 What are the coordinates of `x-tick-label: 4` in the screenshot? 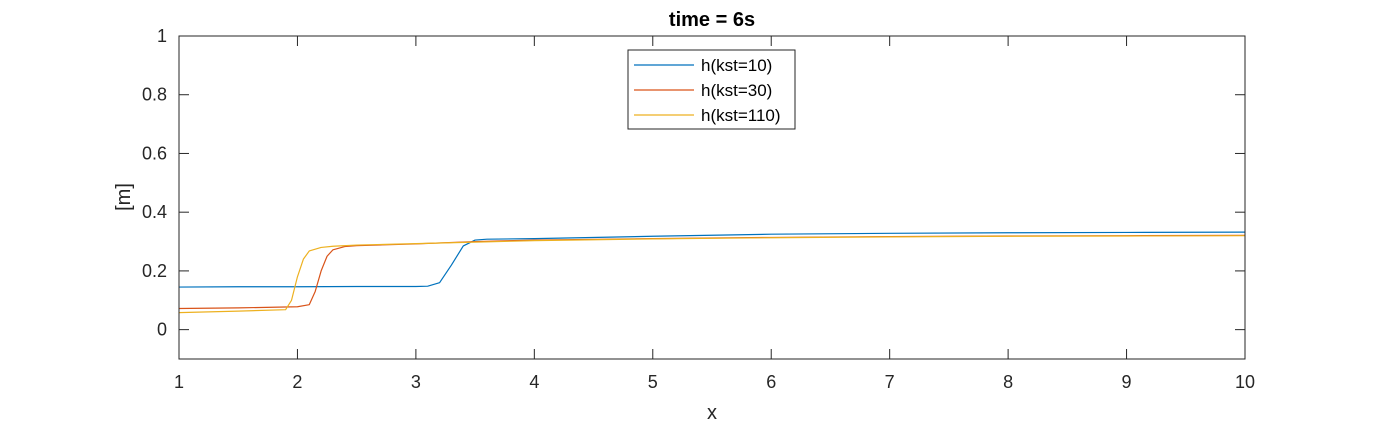 It's located at (534, 382).